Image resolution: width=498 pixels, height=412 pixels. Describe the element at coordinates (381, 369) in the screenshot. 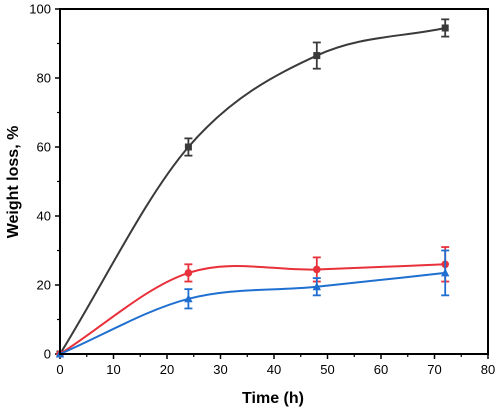

I see `x-tick-label: 60` at that location.